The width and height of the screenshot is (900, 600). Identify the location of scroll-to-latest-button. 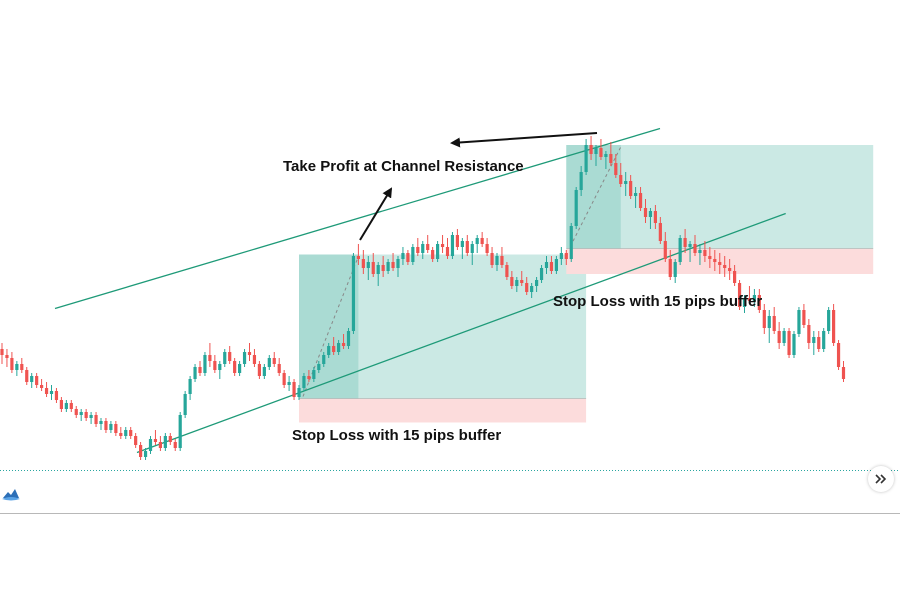
(881, 479).